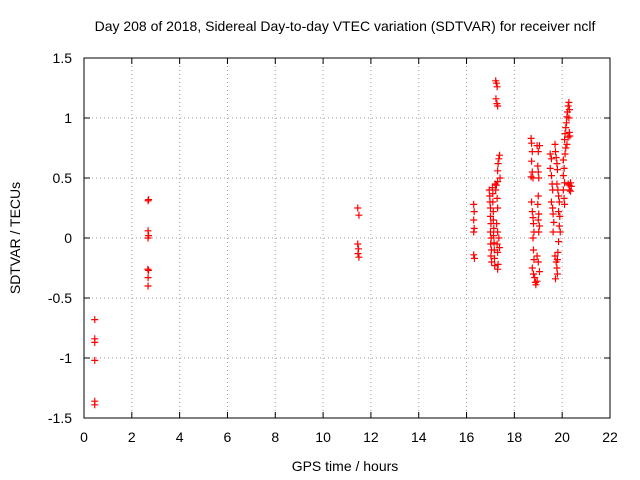 This screenshot has height=480, width=640. Describe the element at coordinates (345, 466) in the screenshot. I see `x-axis-label: GPS time / hours` at that location.